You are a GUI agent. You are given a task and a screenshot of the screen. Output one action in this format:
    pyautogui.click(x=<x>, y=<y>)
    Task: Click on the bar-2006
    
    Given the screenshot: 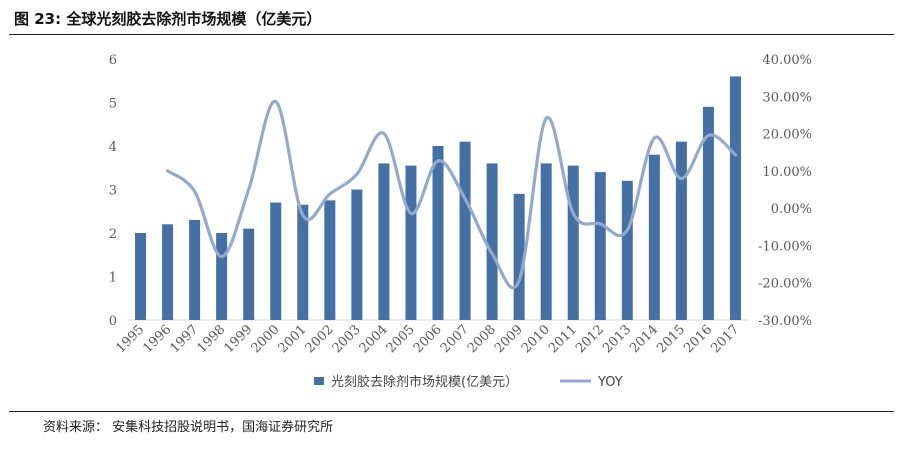 What is the action you would take?
    pyautogui.click(x=438, y=233)
    